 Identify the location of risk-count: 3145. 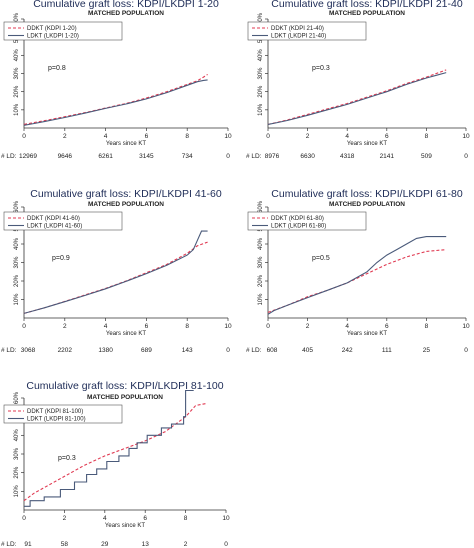
(146, 156).